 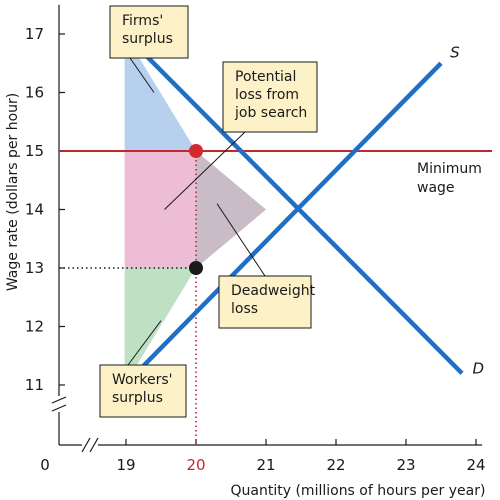 What do you see at coordinates (450, 210) in the screenshot?
I see `text-labels: S D Minimum wage` at bounding box center [450, 210].